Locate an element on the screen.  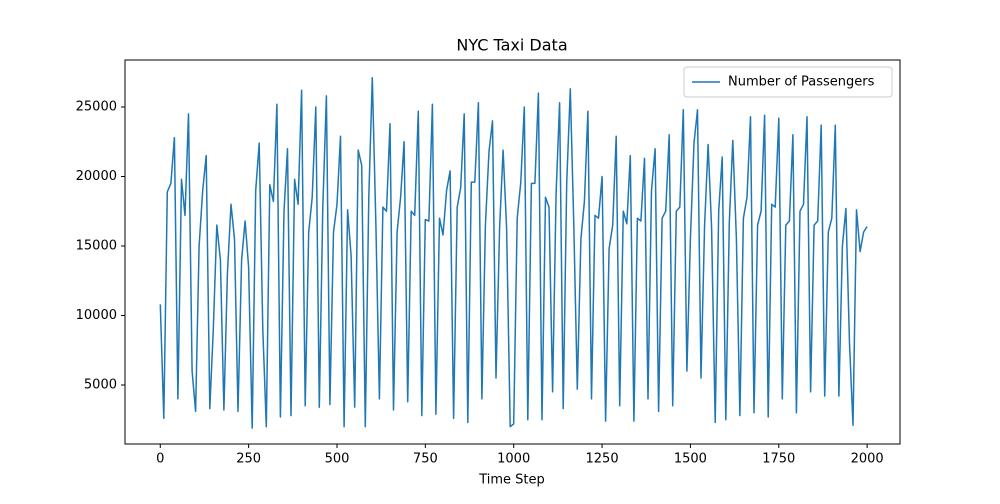
x-tick-label: 0 is located at coordinates (160, 459).